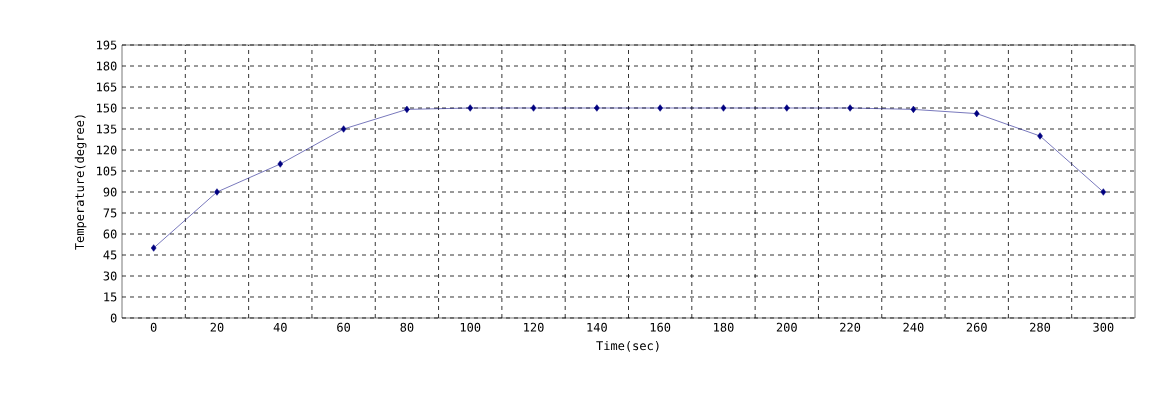 The width and height of the screenshot is (1153, 408). Describe the element at coordinates (80, 182) in the screenshot. I see `y-axis-title: Temperature(degree)` at that location.